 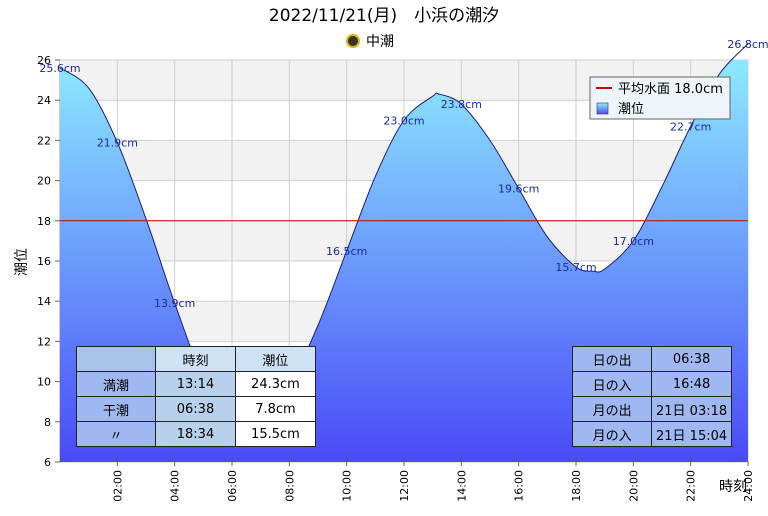 What do you see at coordinates (518, 189) in the screenshot?
I see `data-label: 19.6cm` at bounding box center [518, 189].